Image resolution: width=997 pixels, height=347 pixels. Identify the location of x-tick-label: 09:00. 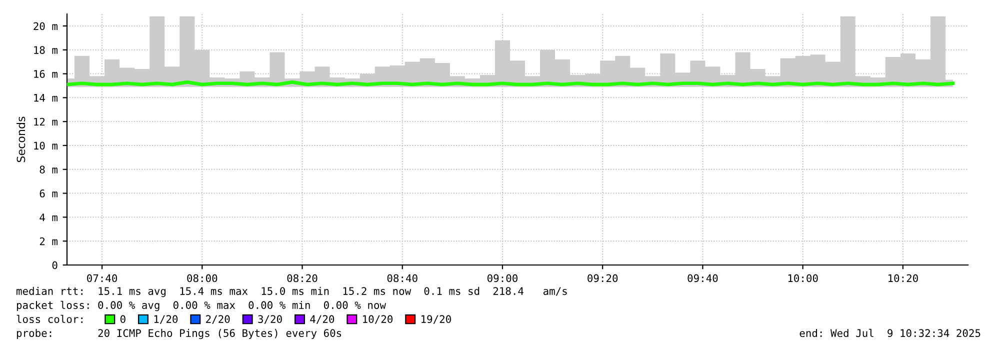
(502, 278).